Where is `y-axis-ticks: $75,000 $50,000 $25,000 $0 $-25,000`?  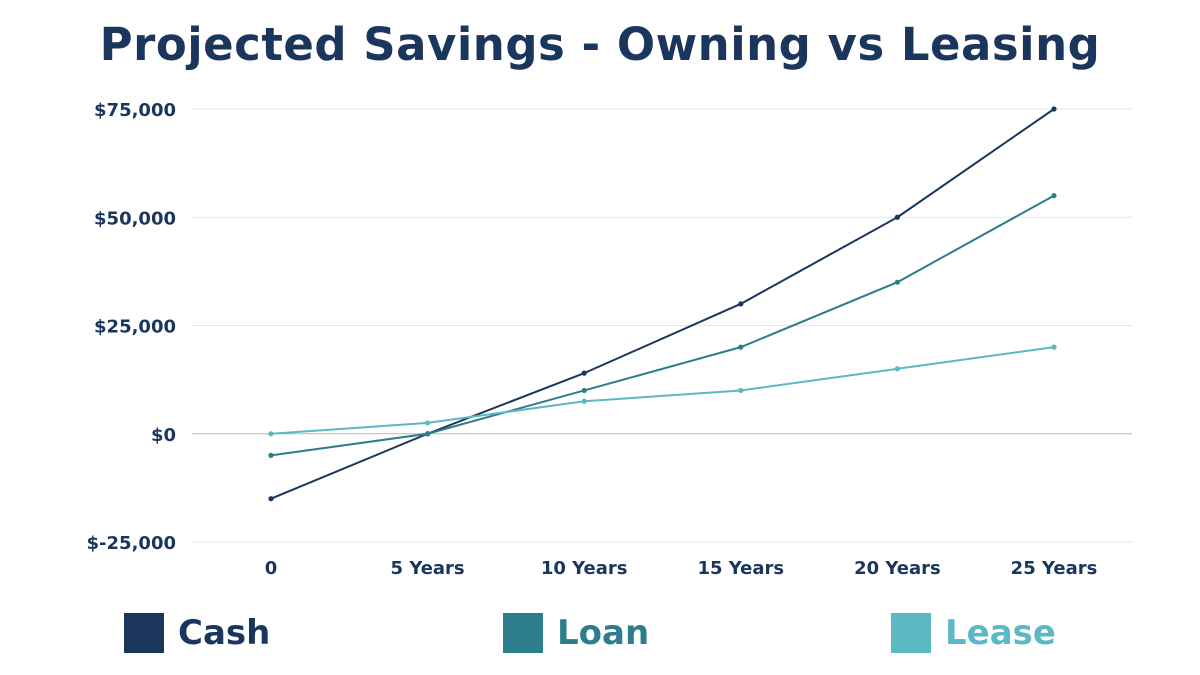
y-axis-ticks: $75,000 $50,000 $25,000 $0 $-25,000 is located at coordinates (131, 327).